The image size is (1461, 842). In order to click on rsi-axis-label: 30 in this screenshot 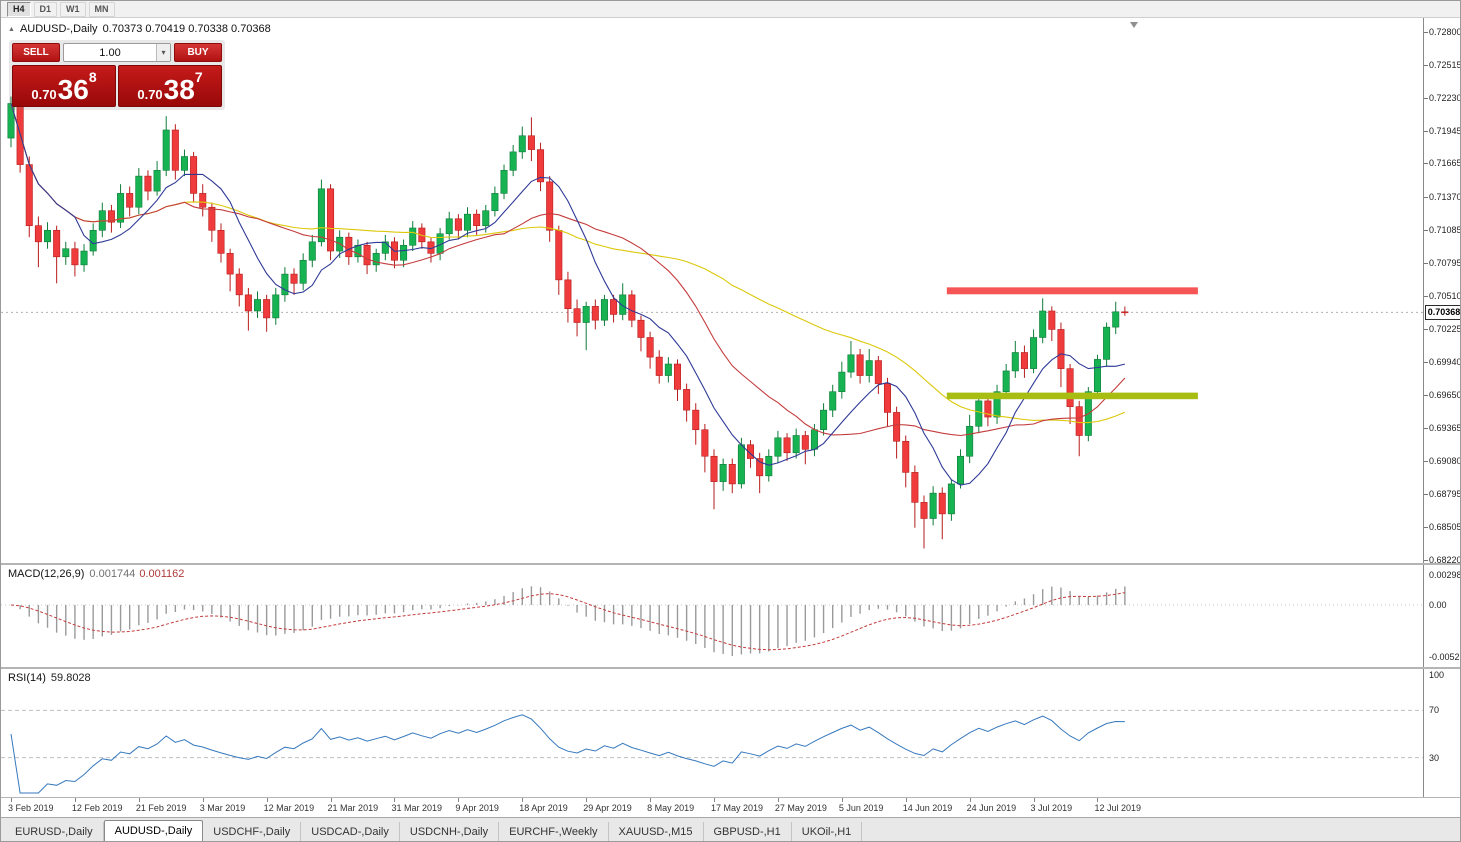, I will do `click(1434, 757)`.